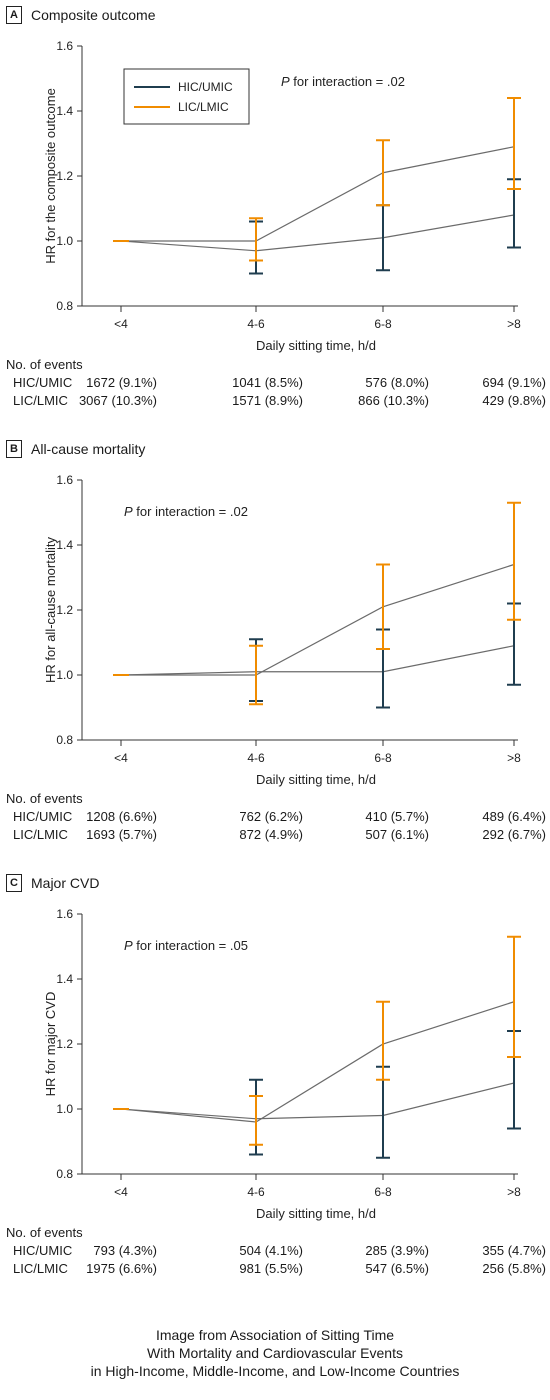 The width and height of the screenshot is (550, 1400). Describe the element at coordinates (397, 1268) in the screenshot. I see `events-cell: 547 (6.5%)` at that location.